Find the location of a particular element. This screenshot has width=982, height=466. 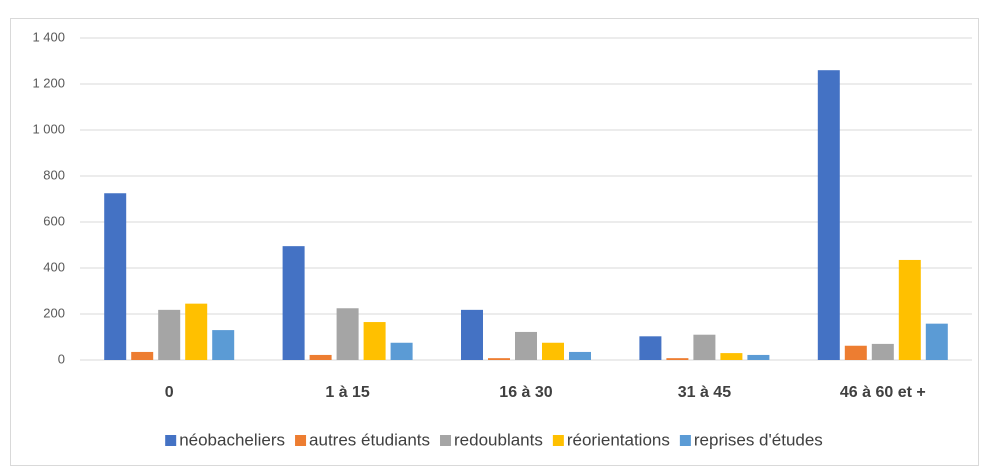

legend-label: néobacheliers is located at coordinates (232, 439).